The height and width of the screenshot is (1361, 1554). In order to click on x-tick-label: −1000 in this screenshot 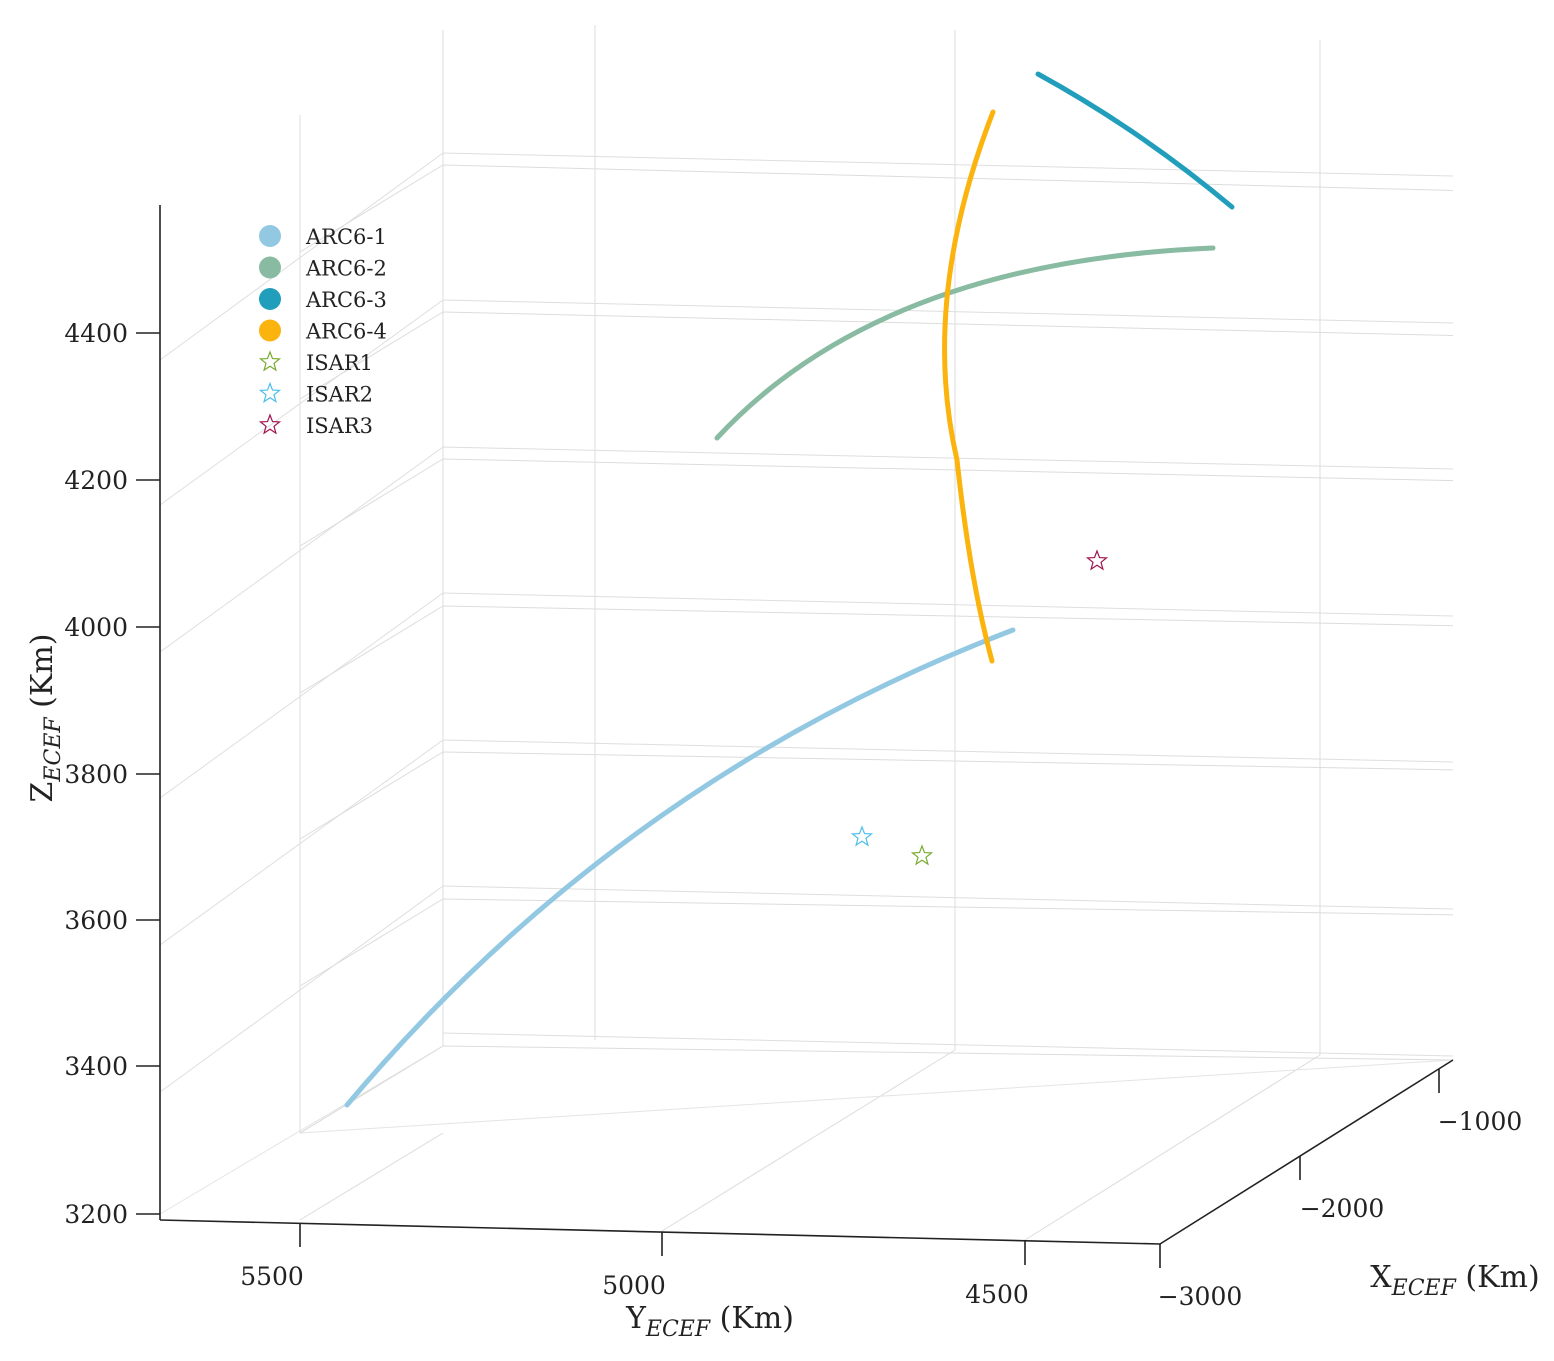, I will do `click(1480, 1121)`.